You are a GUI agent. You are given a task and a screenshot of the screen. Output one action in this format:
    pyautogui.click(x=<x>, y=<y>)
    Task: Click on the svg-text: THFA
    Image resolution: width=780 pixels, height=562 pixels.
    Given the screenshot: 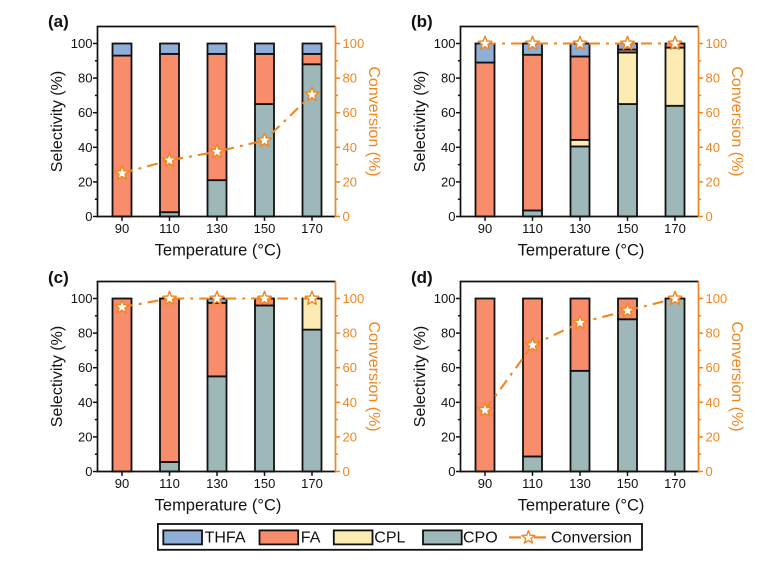 What is the action you would take?
    pyautogui.click(x=225, y=538)
    